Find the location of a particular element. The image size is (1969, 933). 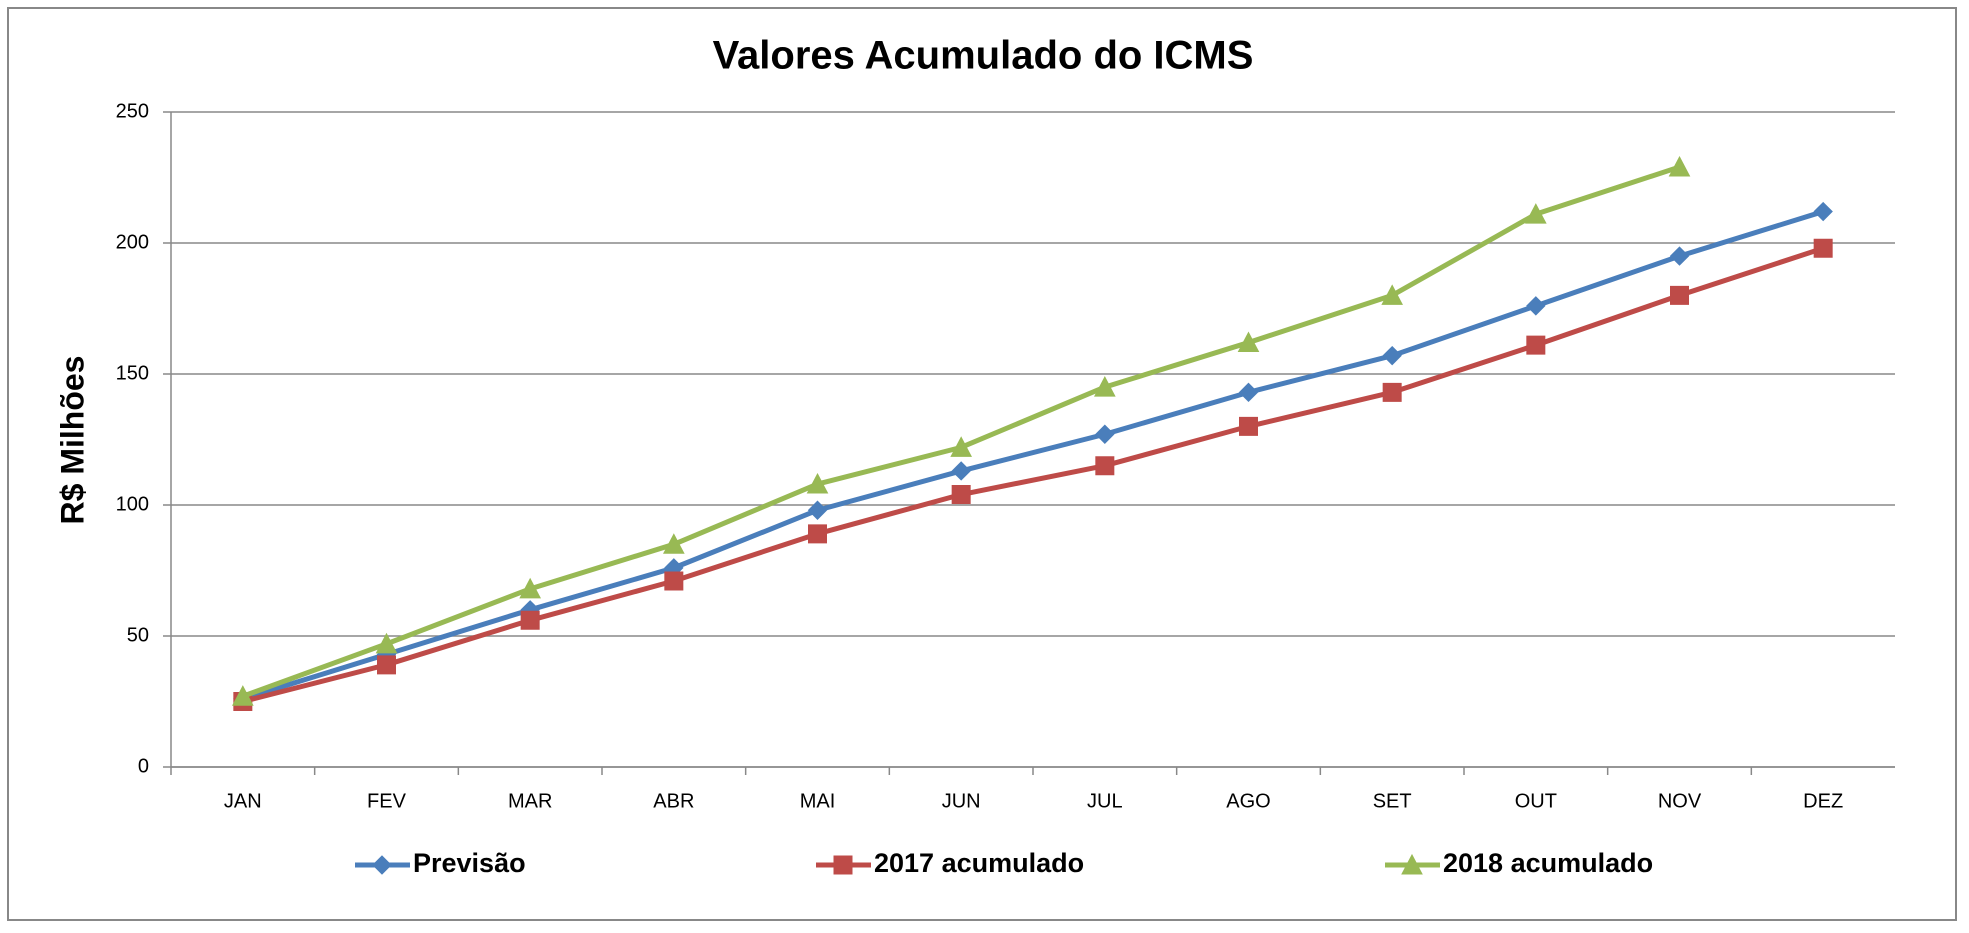

x-tick-label: MAR is located at coordinates (530, 801).